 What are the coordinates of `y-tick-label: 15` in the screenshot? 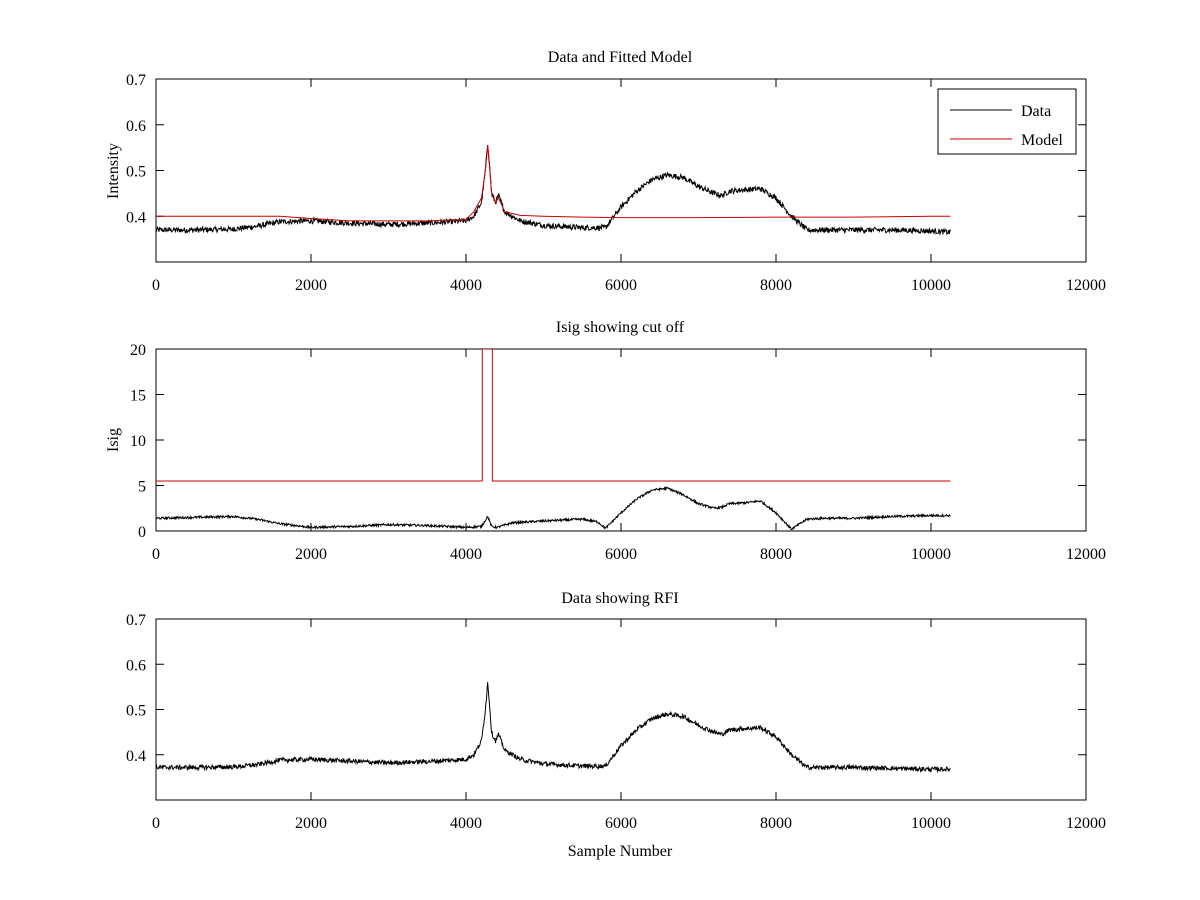 It's located at (138, 396).